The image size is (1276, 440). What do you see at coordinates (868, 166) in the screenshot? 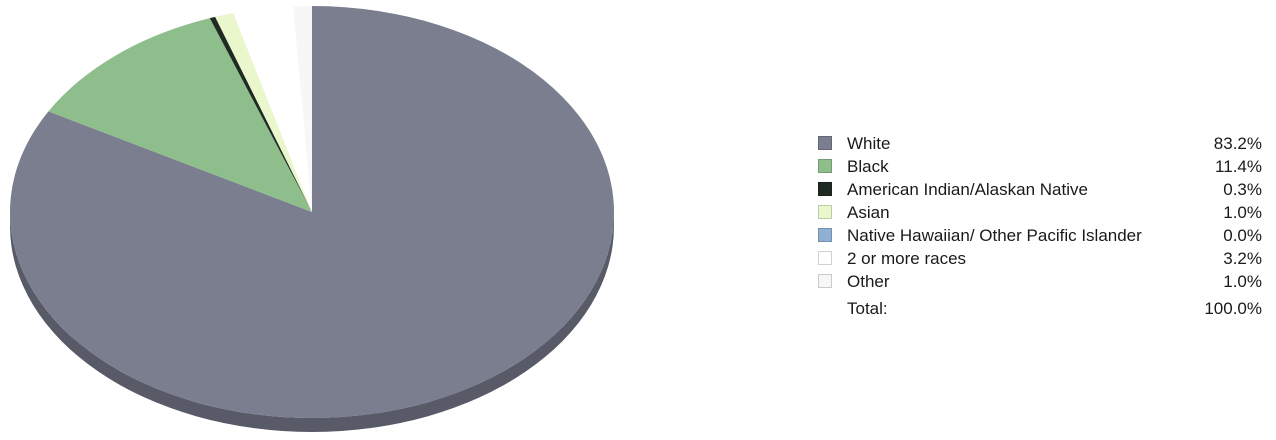
I see `legend-label: Black` at bounding box center [868, 166].